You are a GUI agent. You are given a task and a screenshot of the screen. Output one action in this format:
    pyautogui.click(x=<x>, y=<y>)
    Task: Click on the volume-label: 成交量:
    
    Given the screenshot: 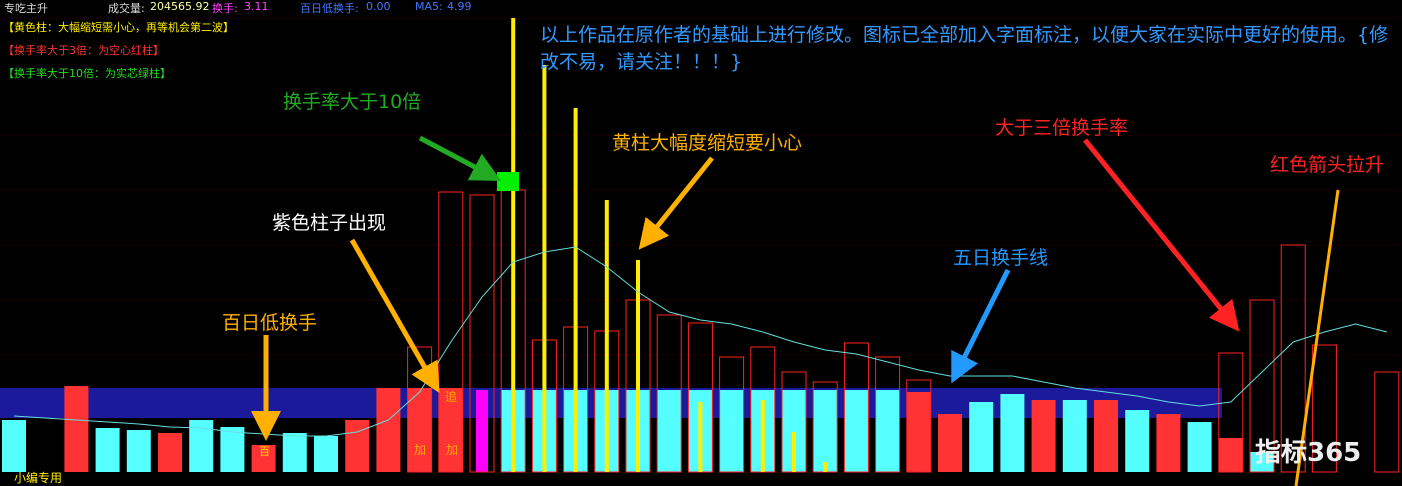 What is the action you would take?
    pyautogui.click(x=126, y=8)
    